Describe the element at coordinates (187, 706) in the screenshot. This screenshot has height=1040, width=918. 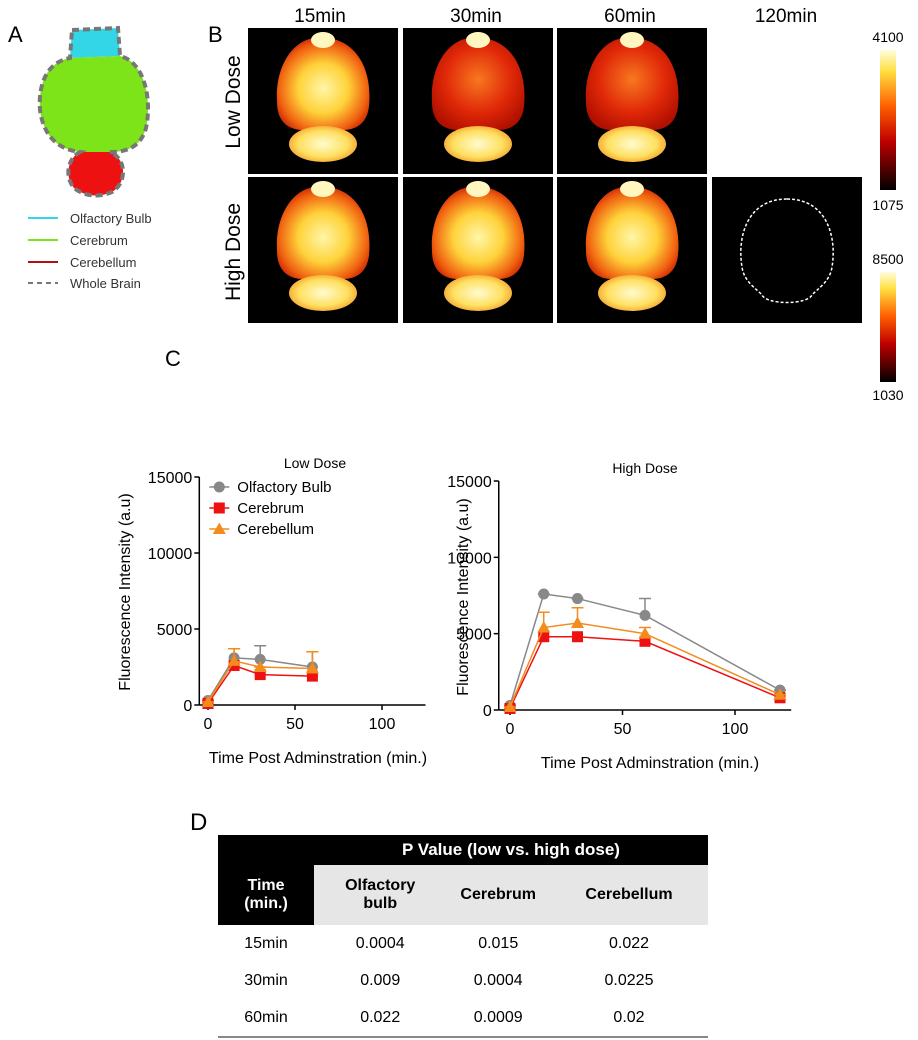
I see `y-tick-label: 0` at that location.